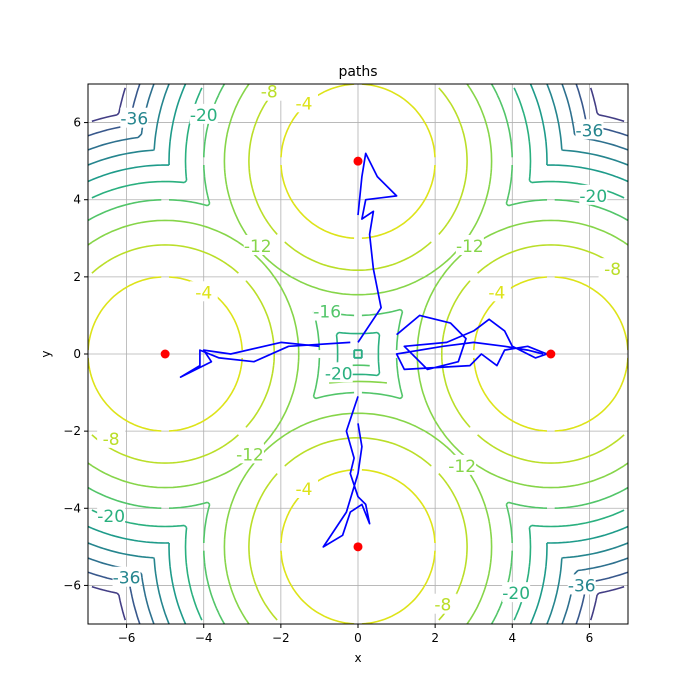  I want to click on x-axis-label: x, so click(357, 658).